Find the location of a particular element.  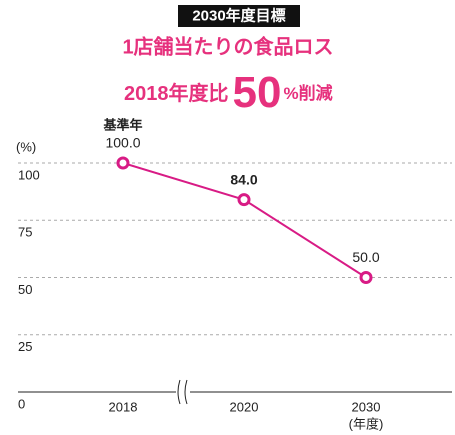

x-axis-label: (年度) is located at coordinates (366, 423).